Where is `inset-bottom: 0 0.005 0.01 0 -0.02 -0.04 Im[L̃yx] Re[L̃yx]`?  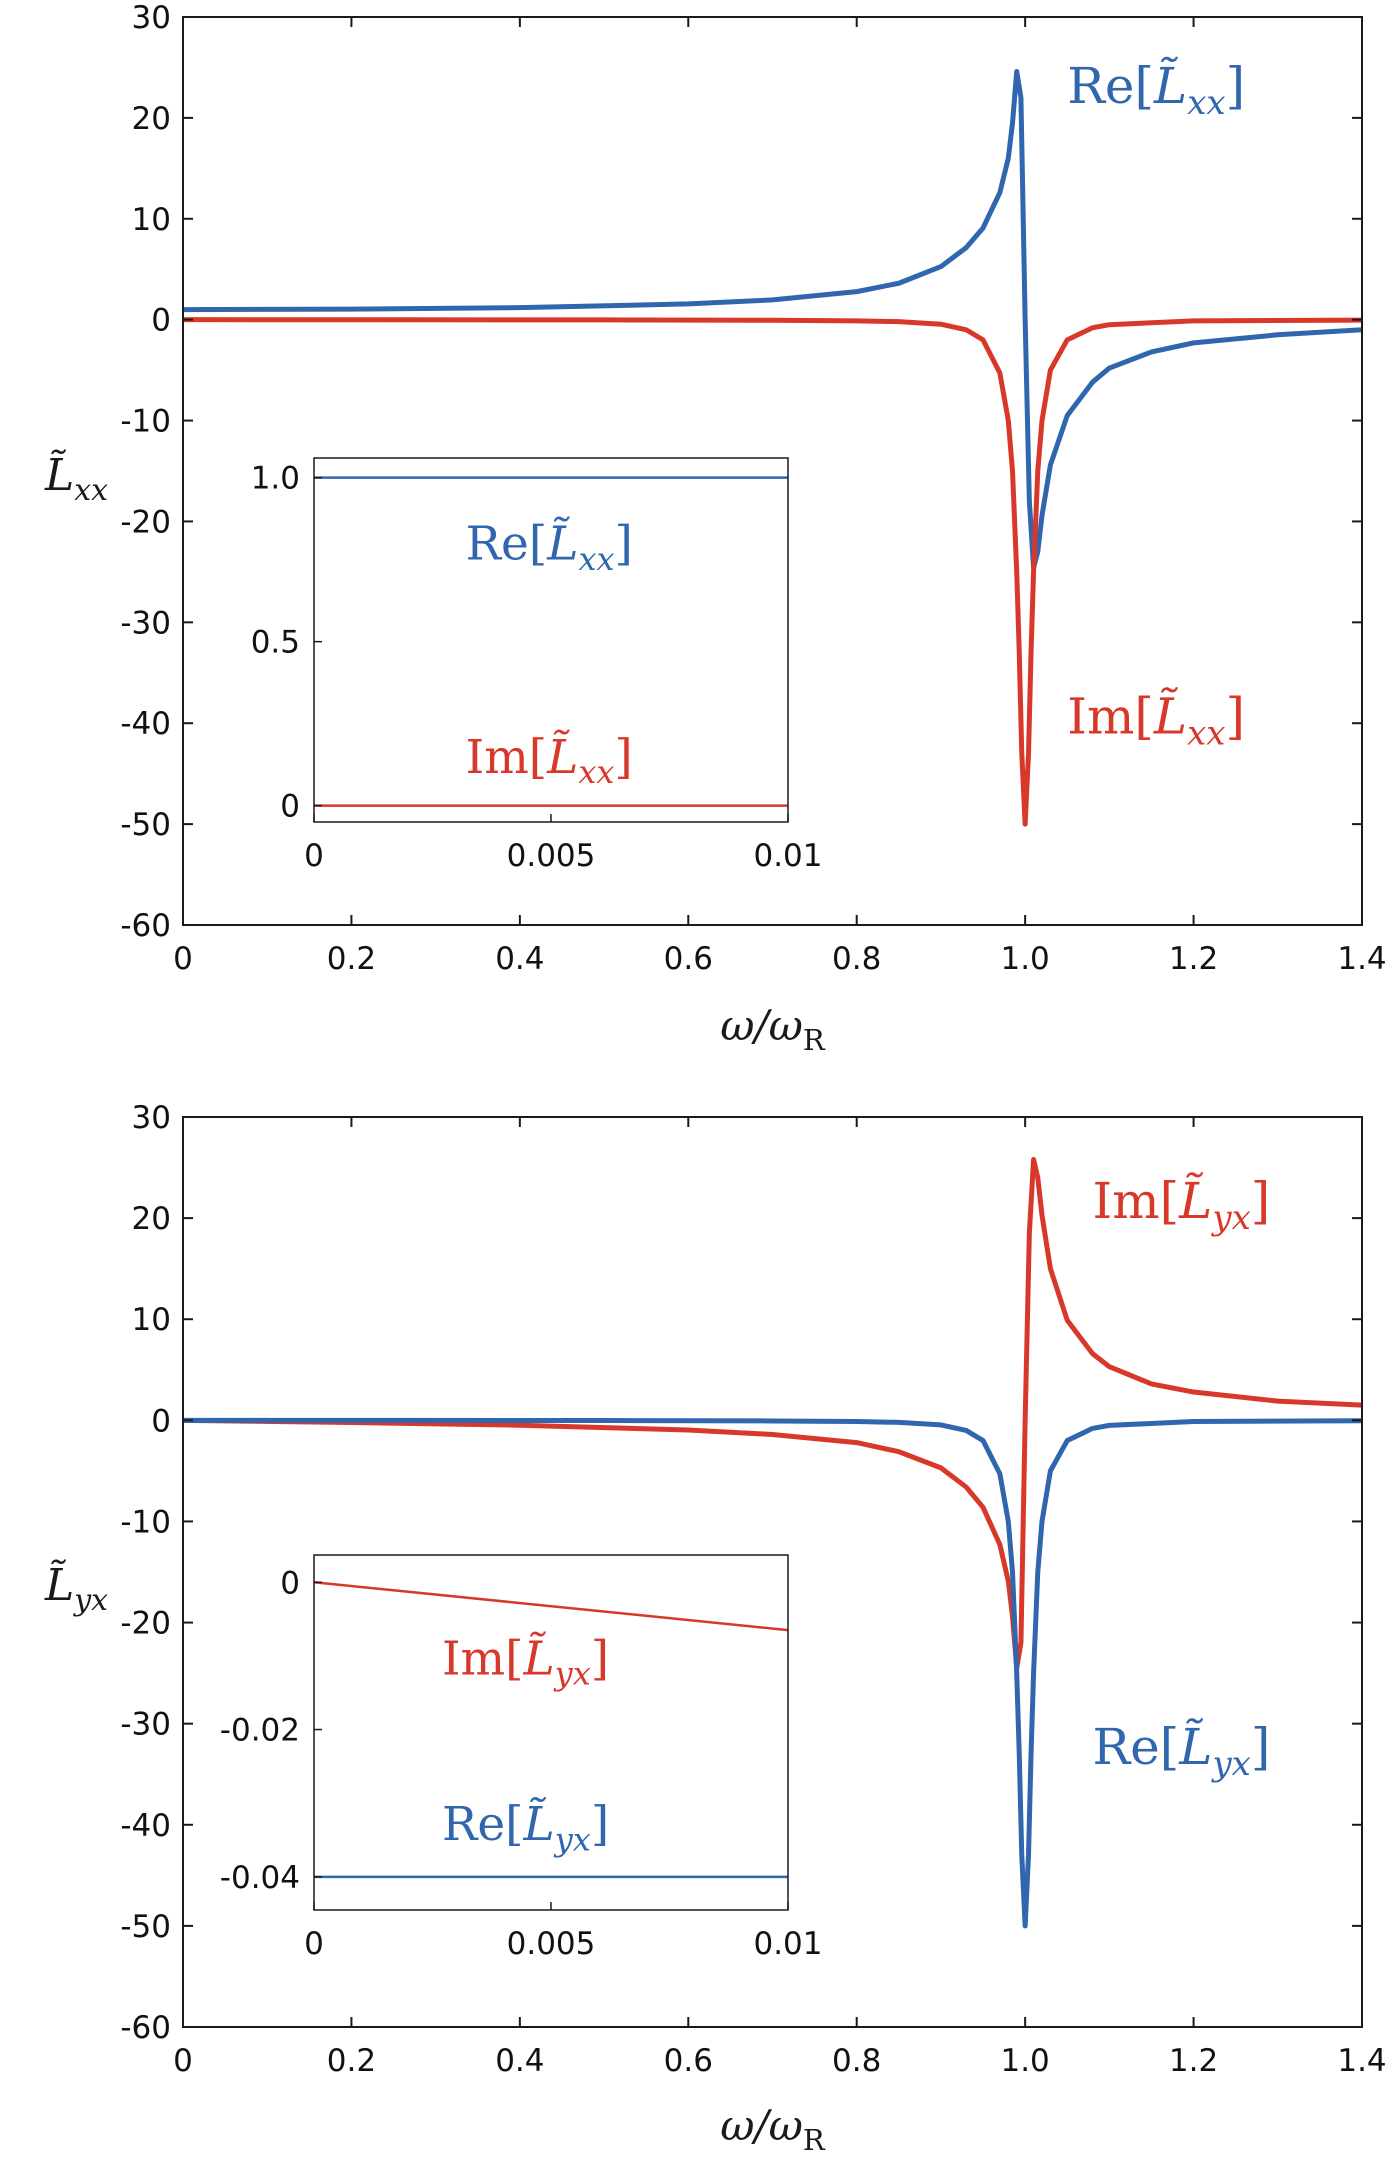 inset-bottom: 0 0.005 0.01 0 -0.02 -0.04 Im[L̃yx] Re[L̃yx] is located at coordinates (521, 1758).